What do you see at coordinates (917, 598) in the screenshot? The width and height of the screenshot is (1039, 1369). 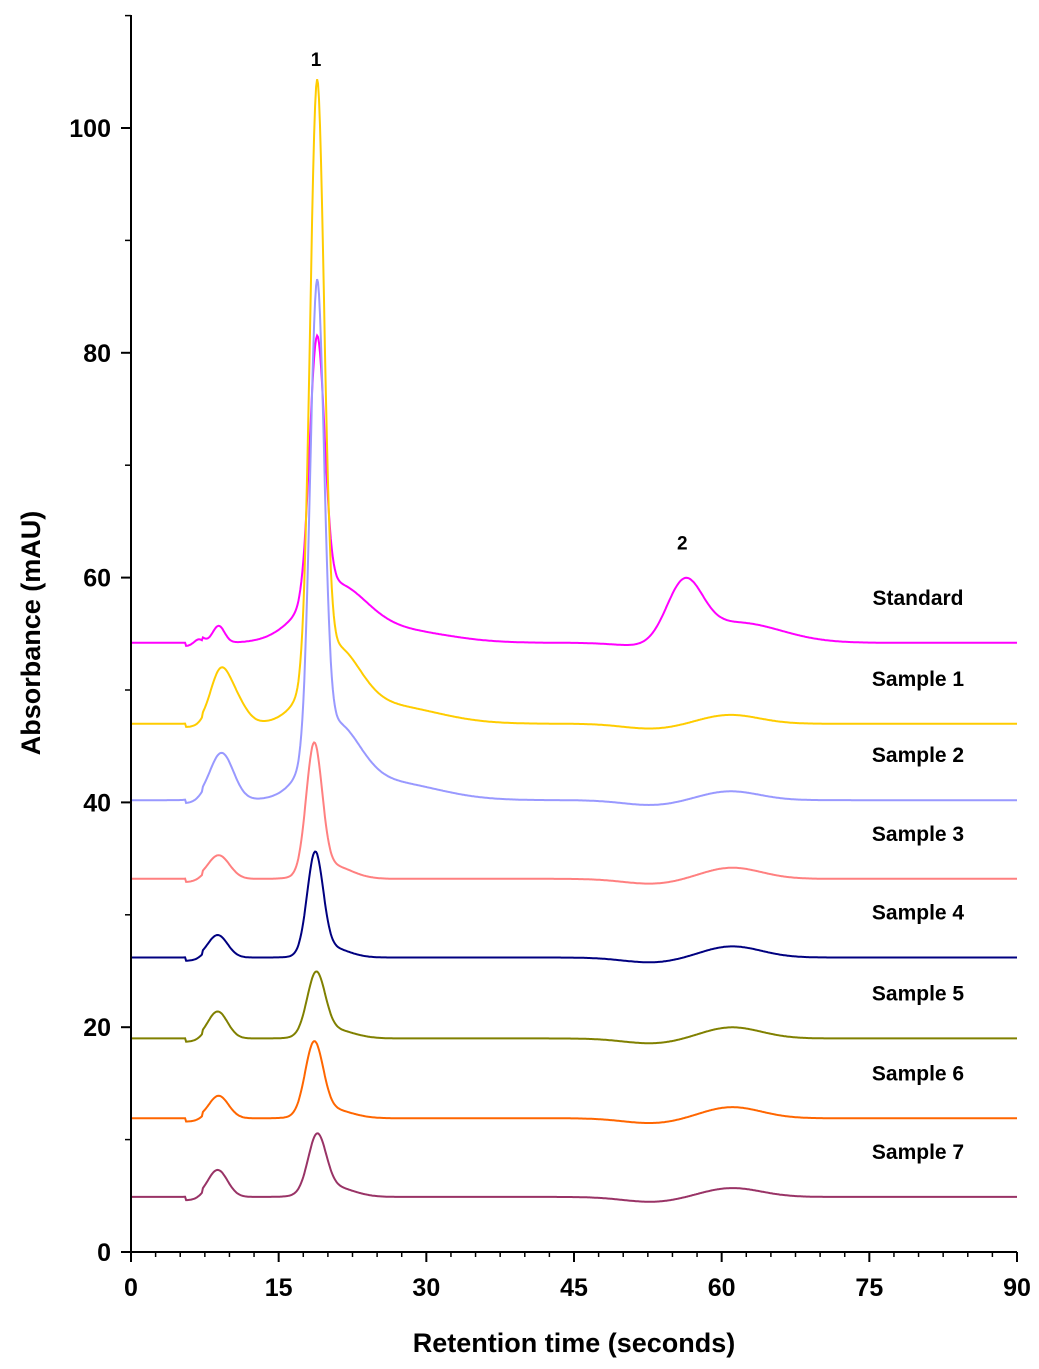 I see `series-label: Standard` at bounding box center [917, 598].